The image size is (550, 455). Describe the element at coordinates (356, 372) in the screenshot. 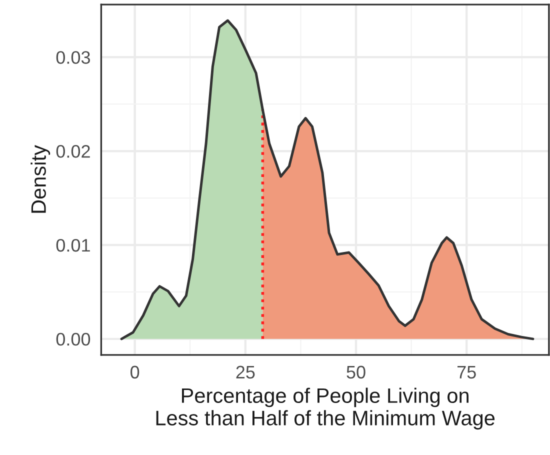

I see `x-tick-label: 50` at that location.